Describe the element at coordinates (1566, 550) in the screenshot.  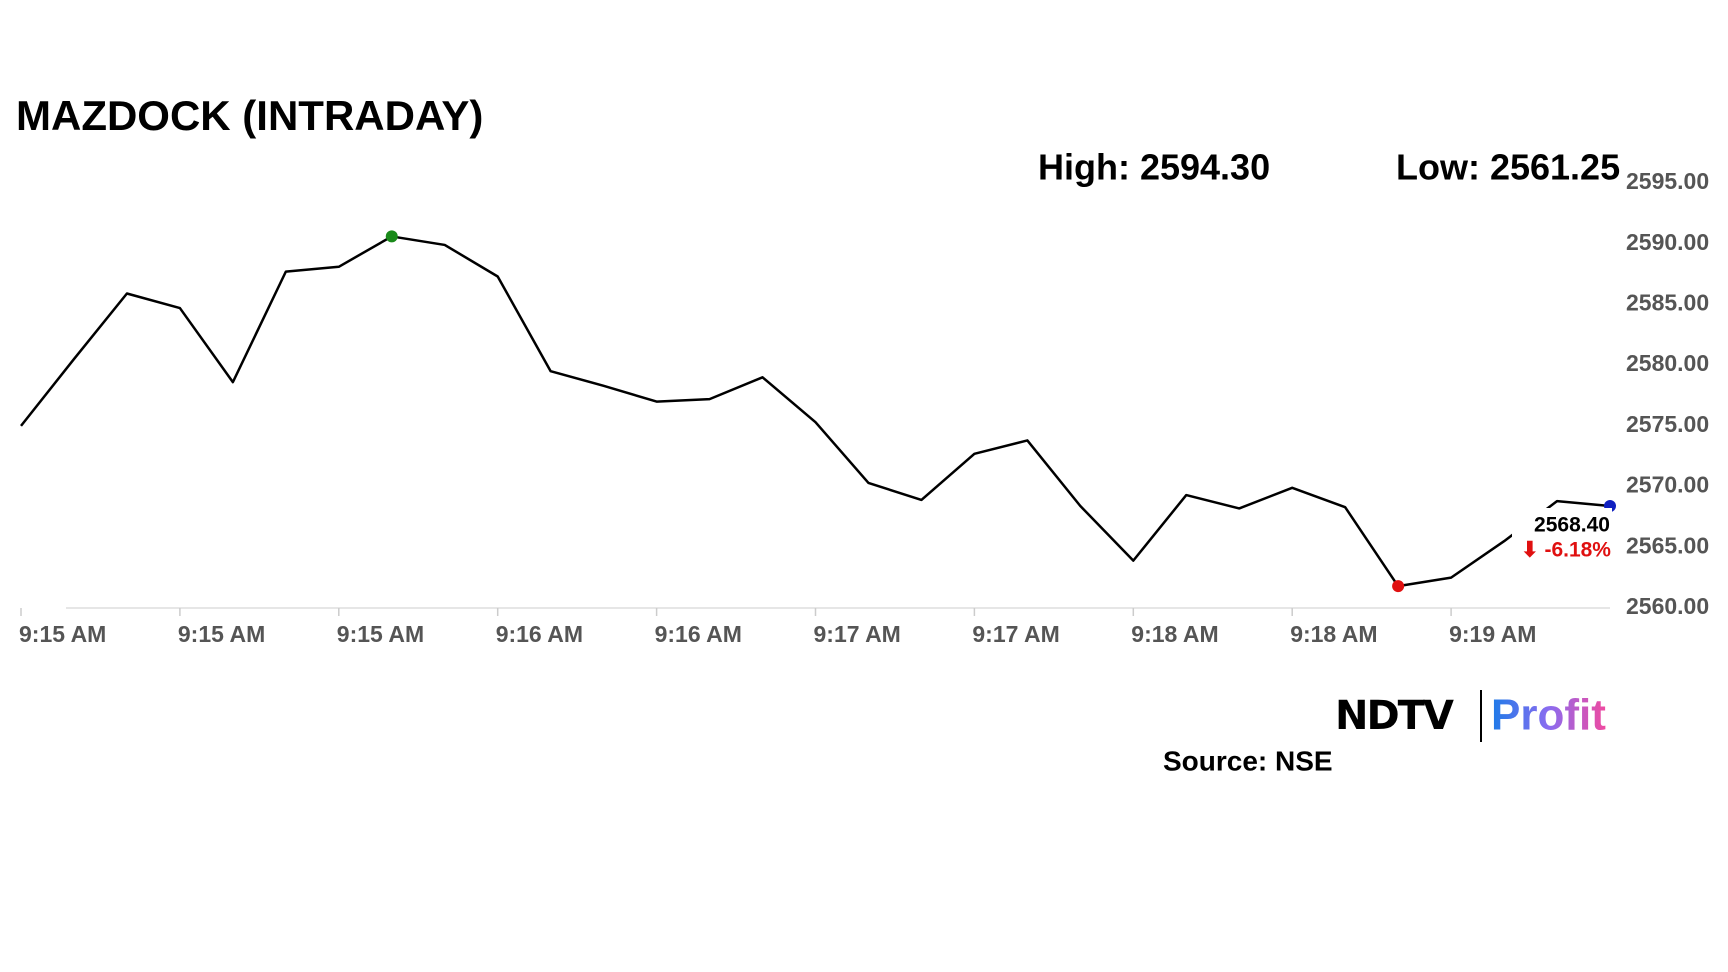
I see `change-label: ⬇ -6.18%` at that location.